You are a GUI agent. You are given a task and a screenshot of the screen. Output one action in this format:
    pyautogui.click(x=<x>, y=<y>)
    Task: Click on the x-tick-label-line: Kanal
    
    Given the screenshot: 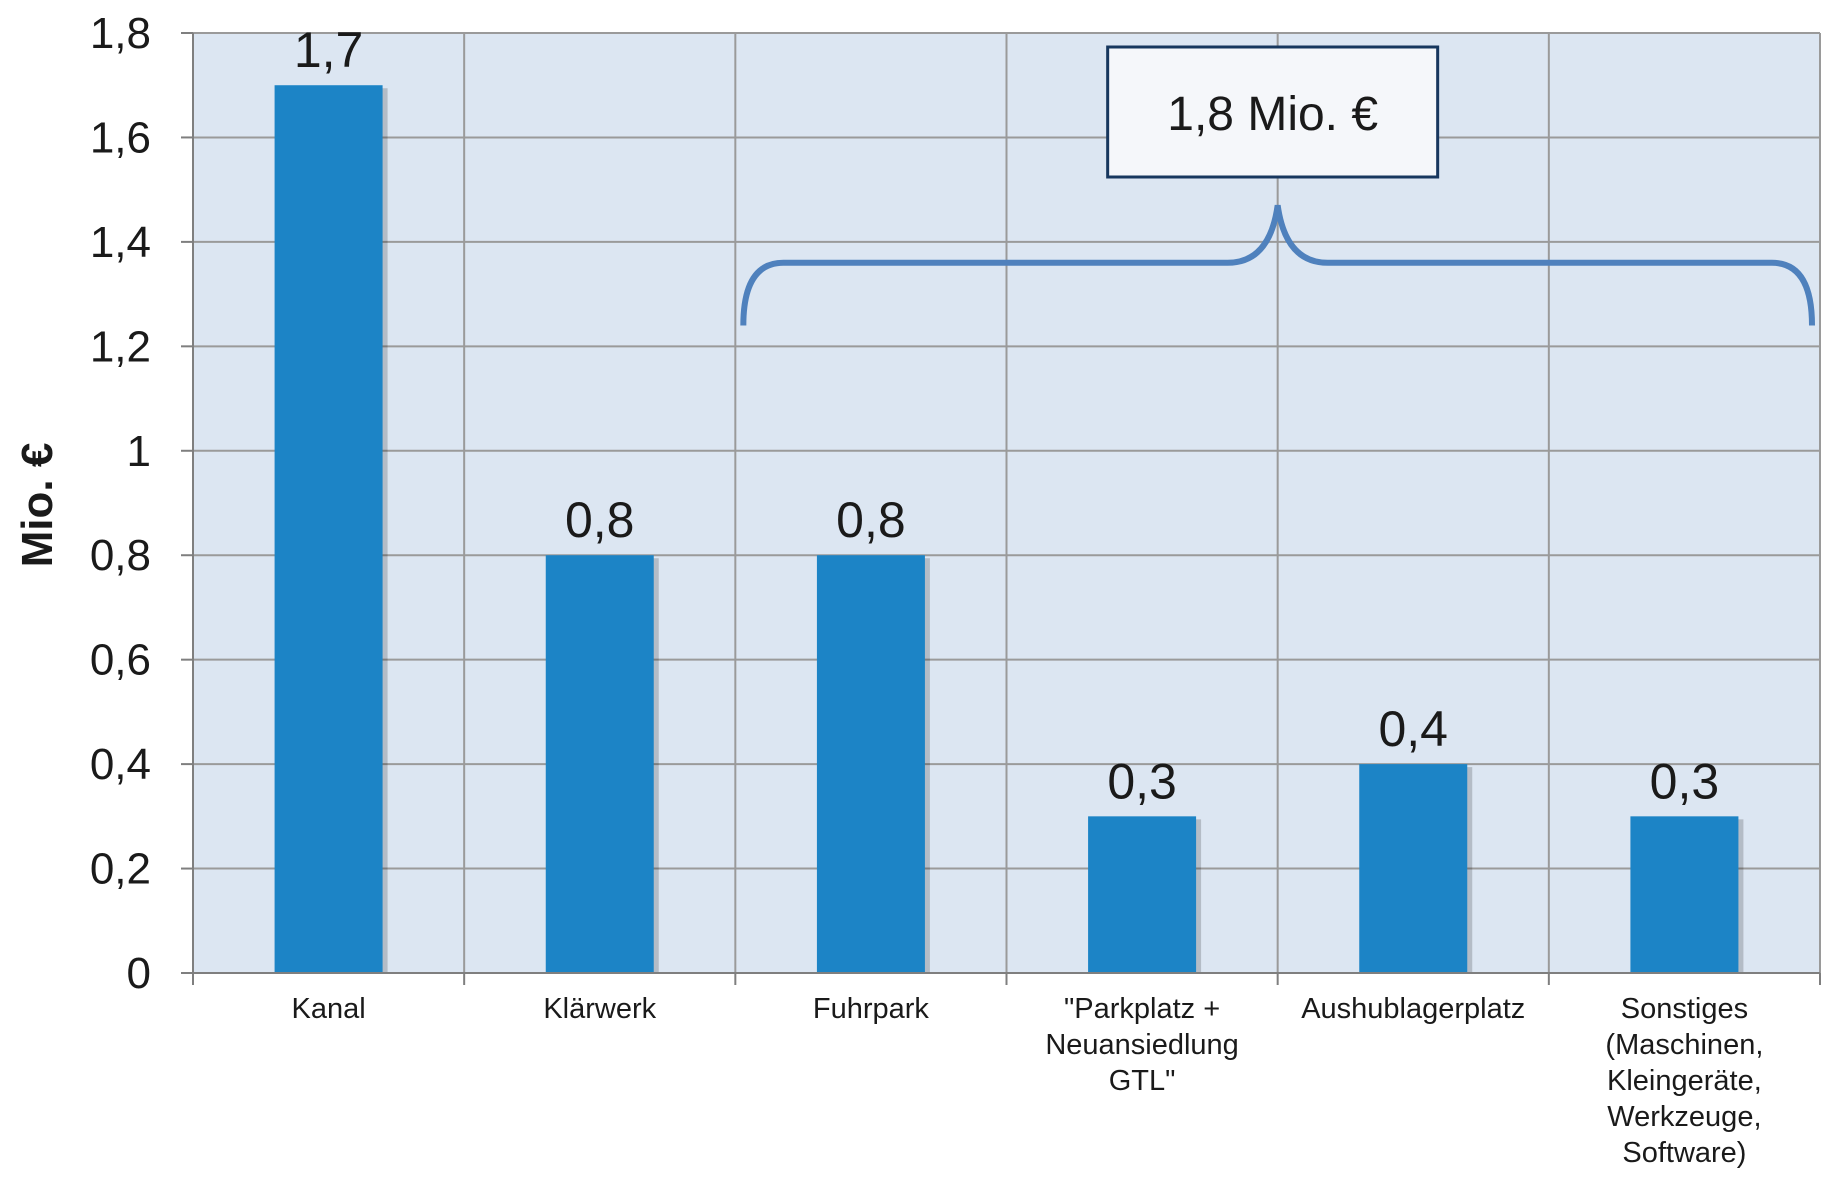 What is the action you would take?
    pyautogui.click(x=328, y=1009)
    